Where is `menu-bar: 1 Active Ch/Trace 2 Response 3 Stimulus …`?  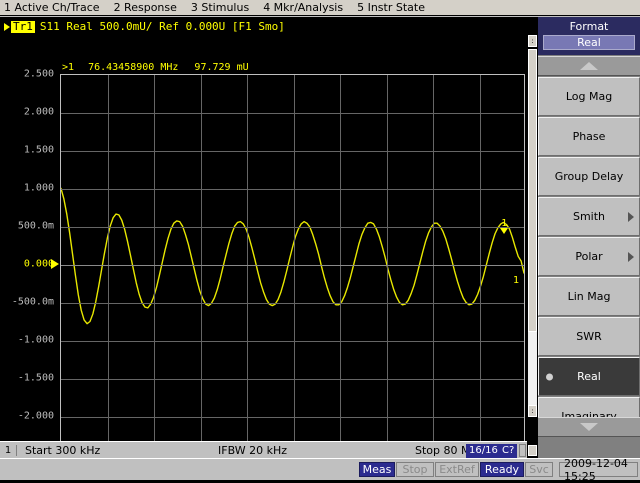
menu-bar: 1 Active Ch/Trace 2 Response 3 Stimulus … is located at coordinates (320, 8).